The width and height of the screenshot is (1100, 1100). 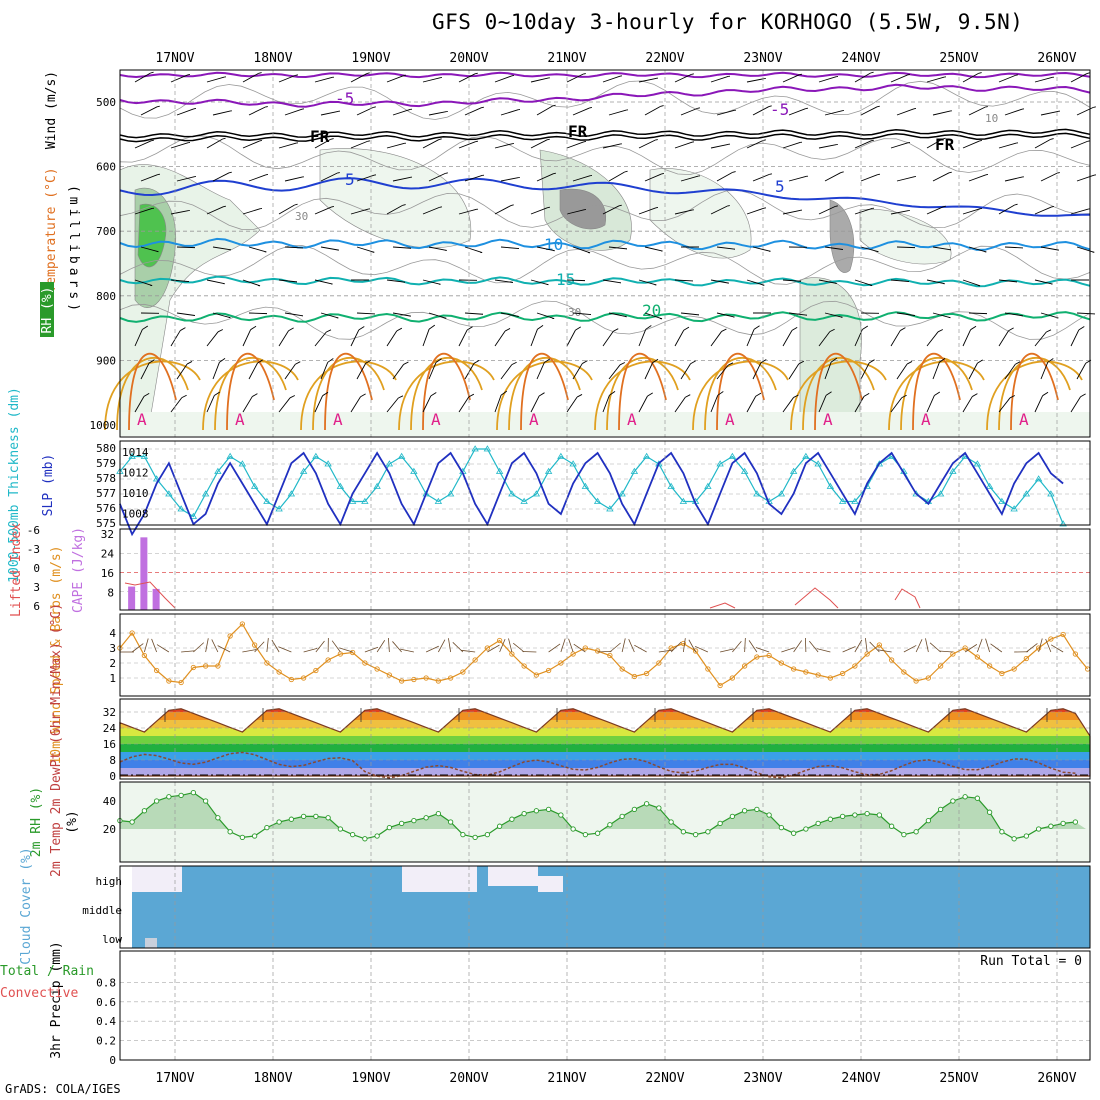 I want to click on contour-label-6: 5, so click(x=780, y=186).